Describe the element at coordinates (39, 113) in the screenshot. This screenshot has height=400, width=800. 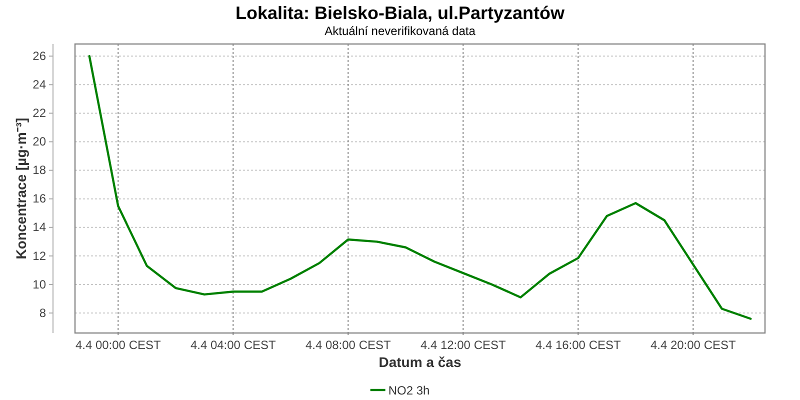
I see `y-tick-label: 22` at that location.